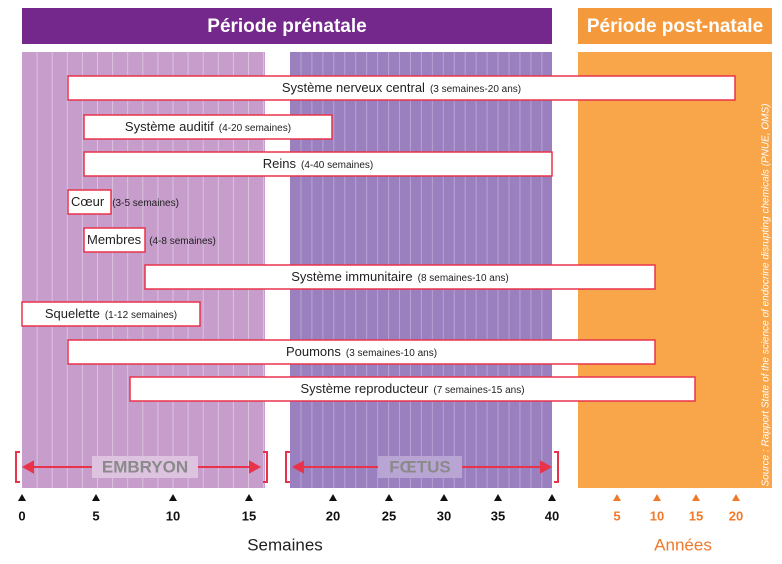 This screenshot has width=782, height=564. I want to click on week-tick-label: 20, so click(333, 515).